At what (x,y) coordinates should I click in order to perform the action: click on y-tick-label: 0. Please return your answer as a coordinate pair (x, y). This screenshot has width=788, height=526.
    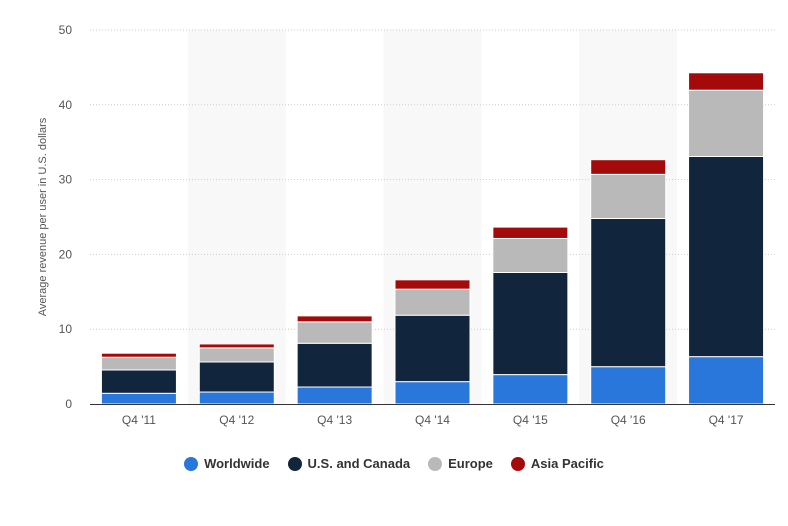
    Looking at the image, I should click on (68, 404).